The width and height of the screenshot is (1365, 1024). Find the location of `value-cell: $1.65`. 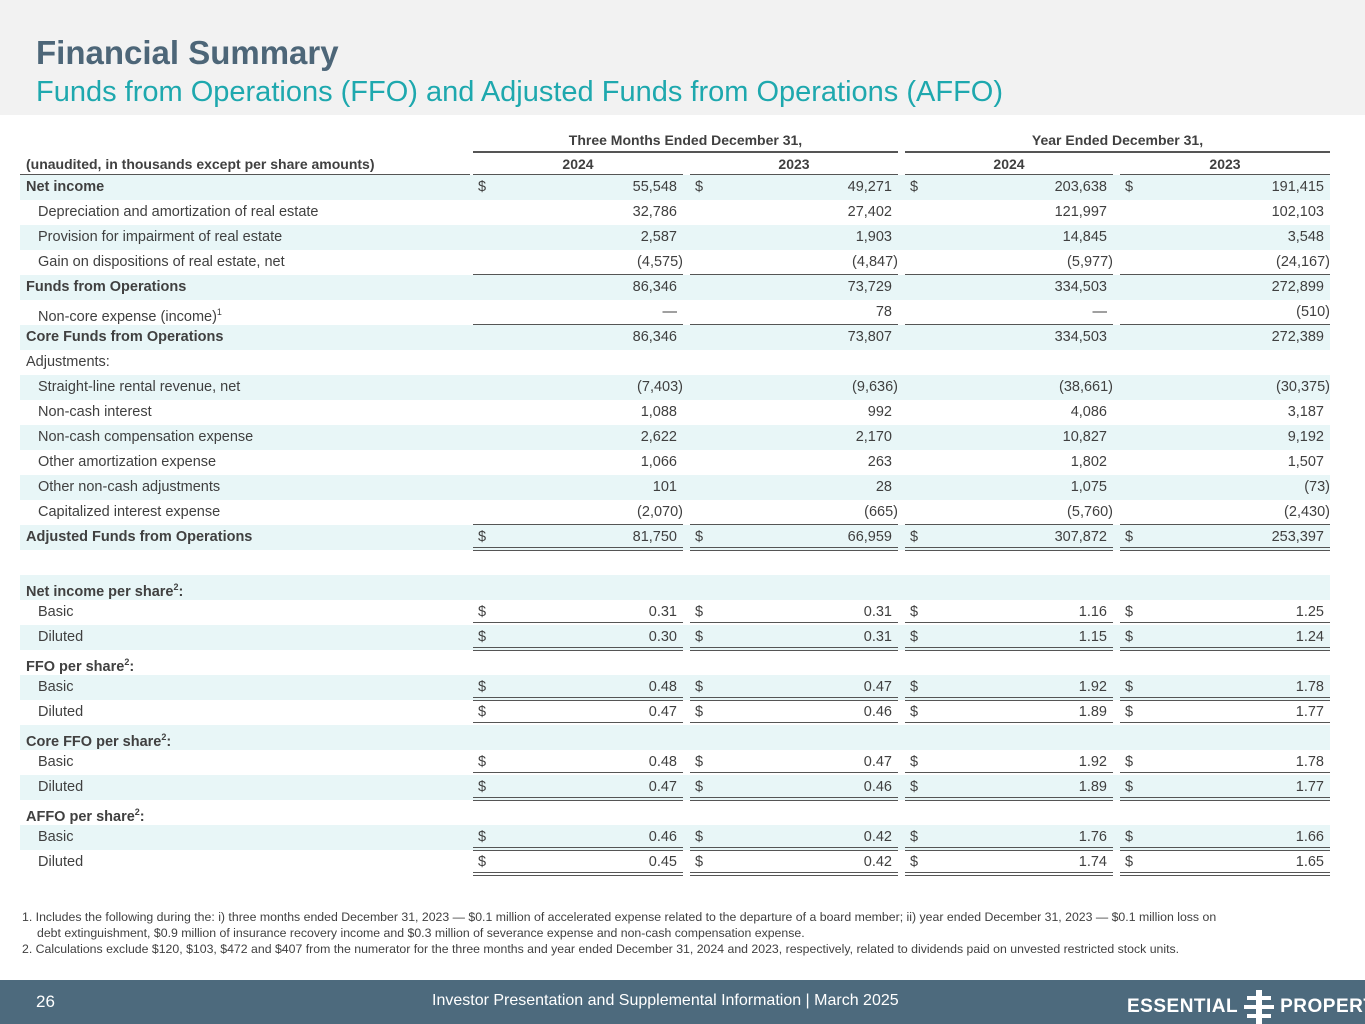

value-cell: $1.65 is located at coordinates (1225, 863).